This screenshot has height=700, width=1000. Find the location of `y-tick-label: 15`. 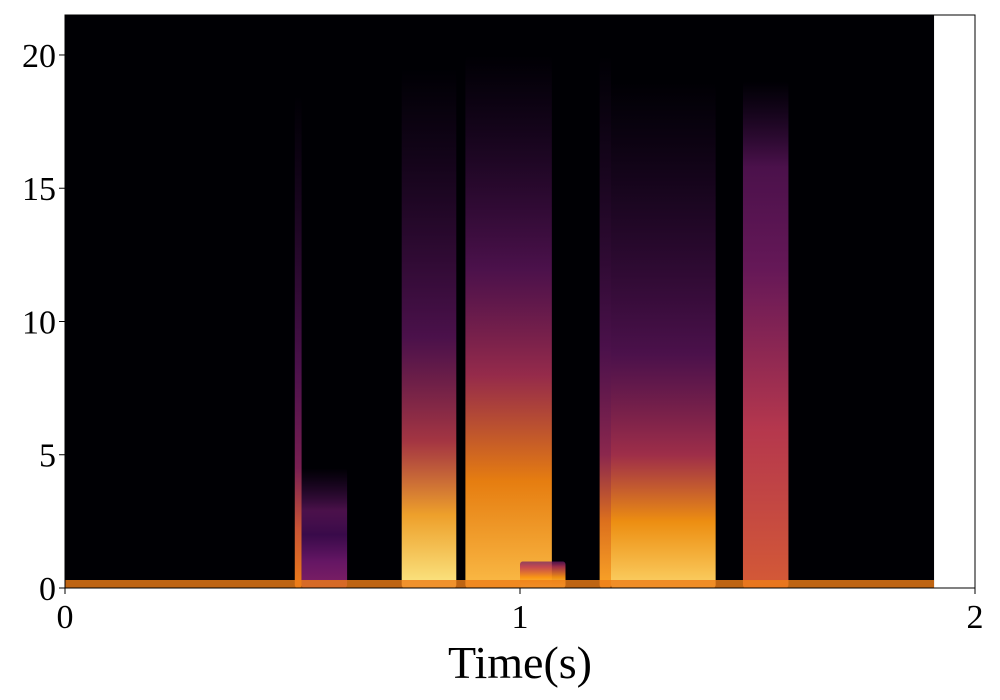

y-tick-label: 15 is located at coordinates (39, 189).